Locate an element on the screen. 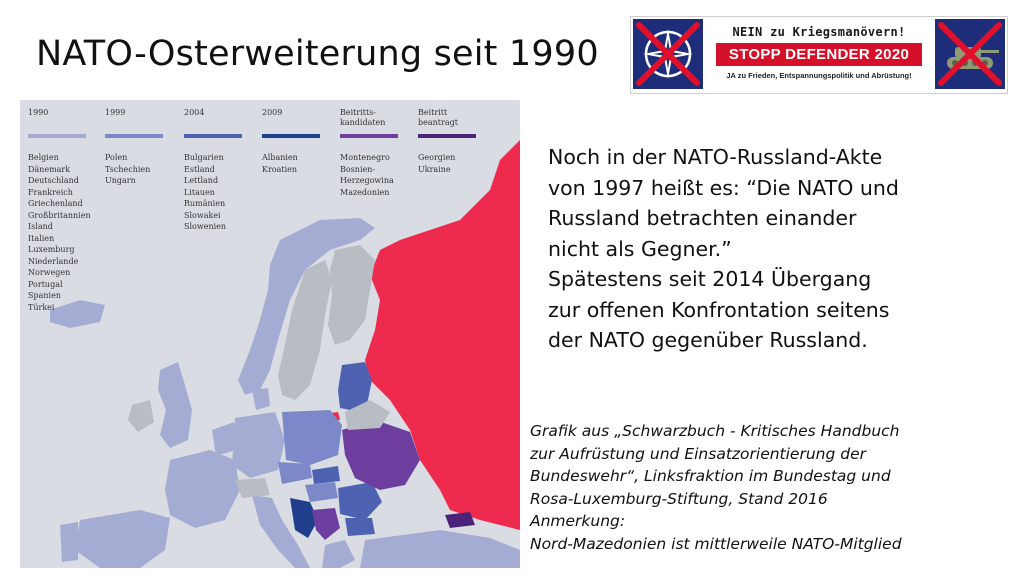 The image size is (1024, 576). legend-country: Kroatien is located at coordinates (280, 169).